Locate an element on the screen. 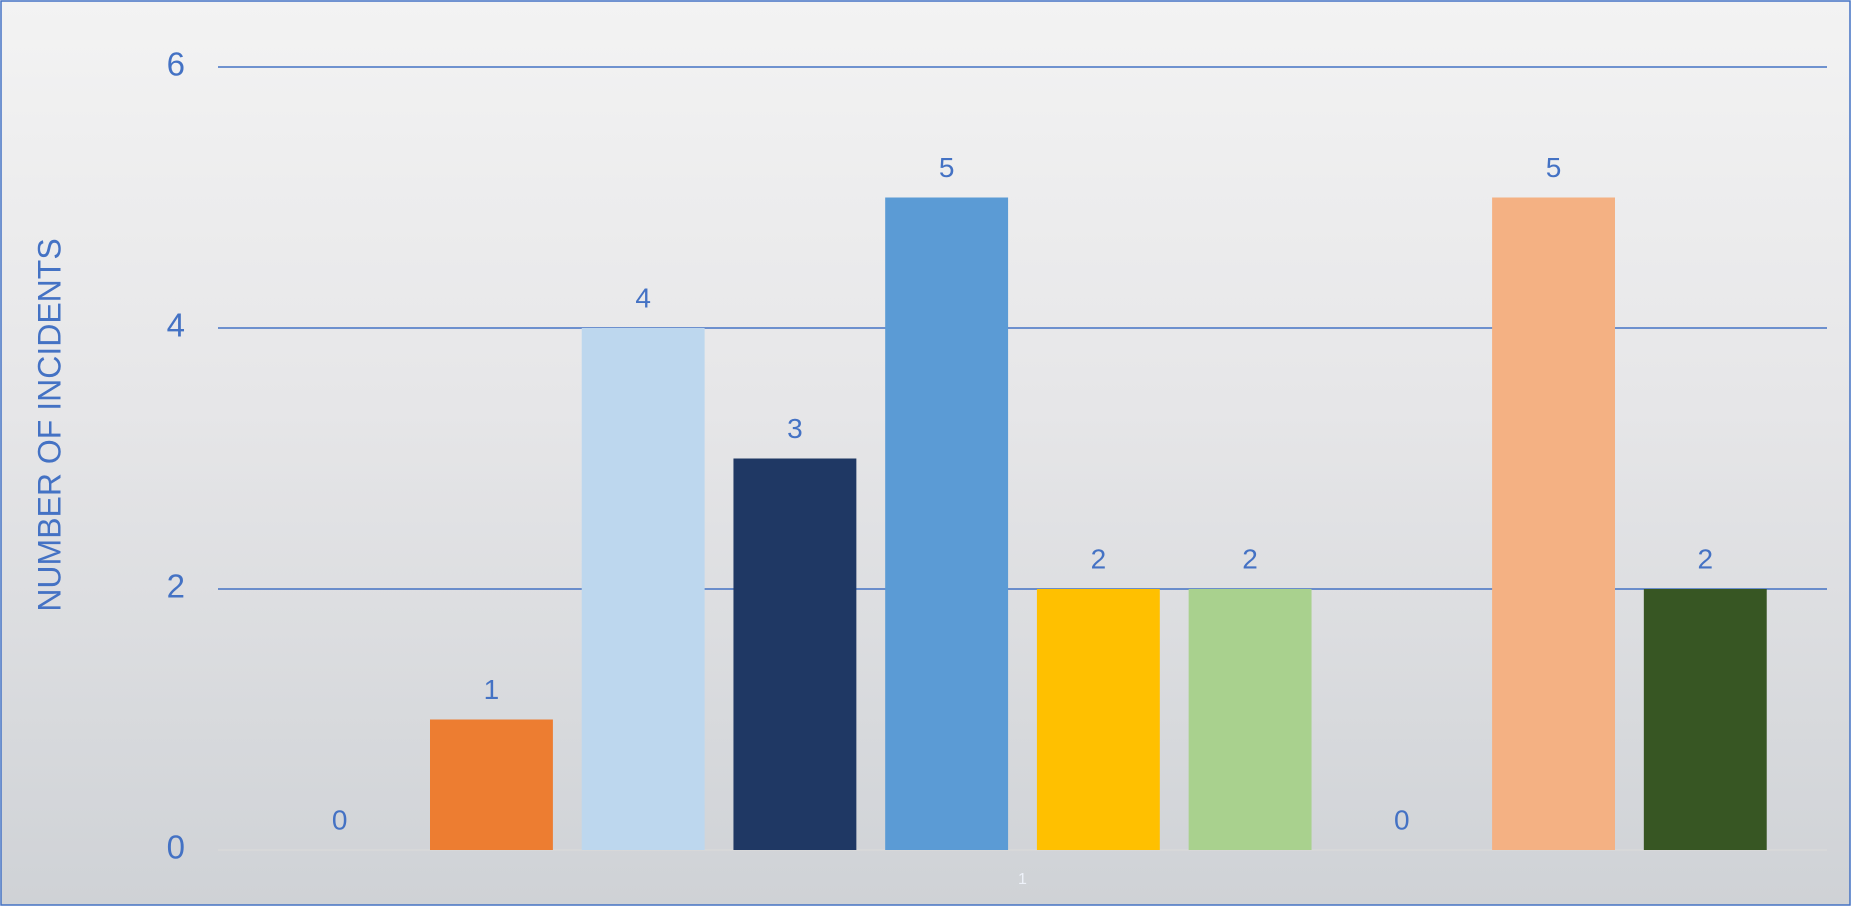 The height and width of the screenshot is (906, 1851). value-label: 4 is located at coordinates (643, 297).